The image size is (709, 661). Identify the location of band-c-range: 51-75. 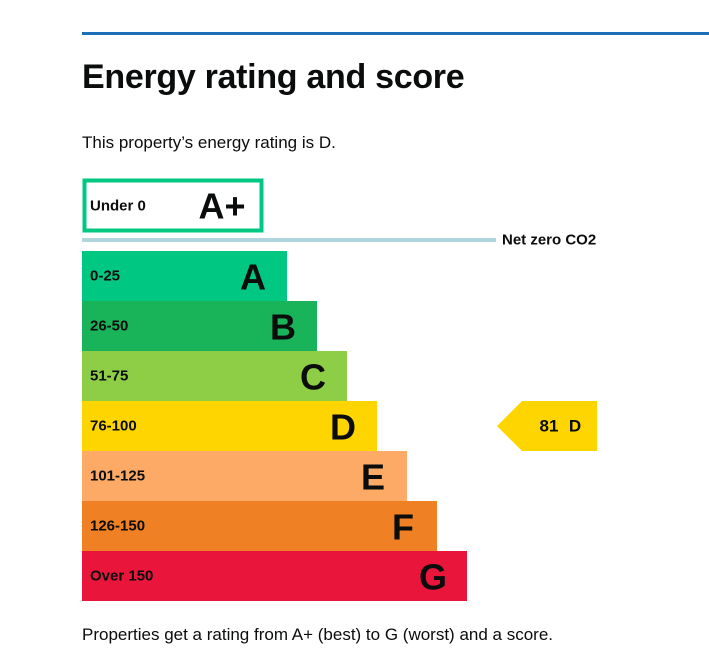
(109, 376).